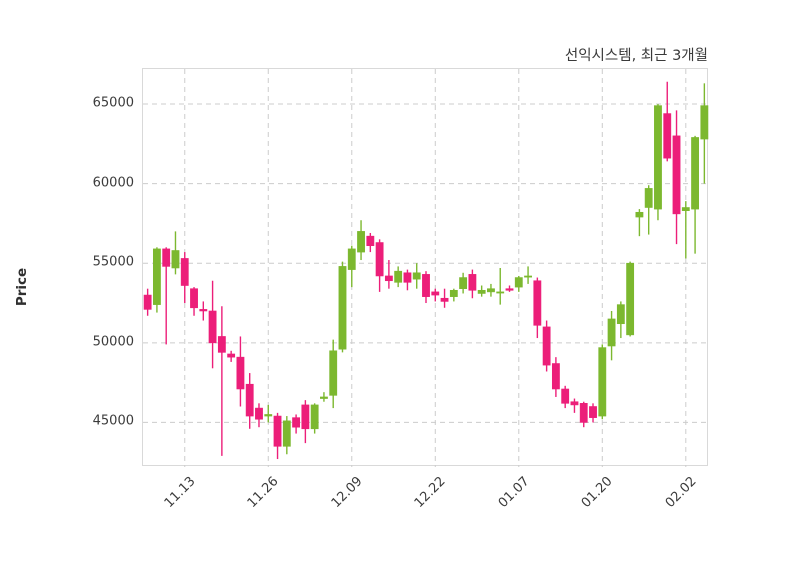 The image size is (800, 575). I want to click on x-tick-label: 01.07, so click(514, 492).